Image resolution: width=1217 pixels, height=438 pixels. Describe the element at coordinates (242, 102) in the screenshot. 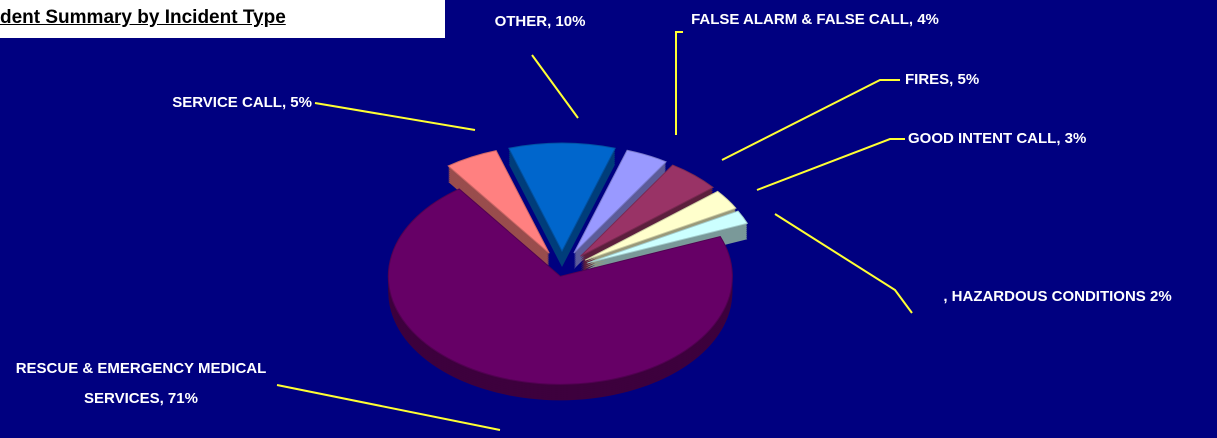

I see `data-label: SERVICE CALL, 5%` at that location.